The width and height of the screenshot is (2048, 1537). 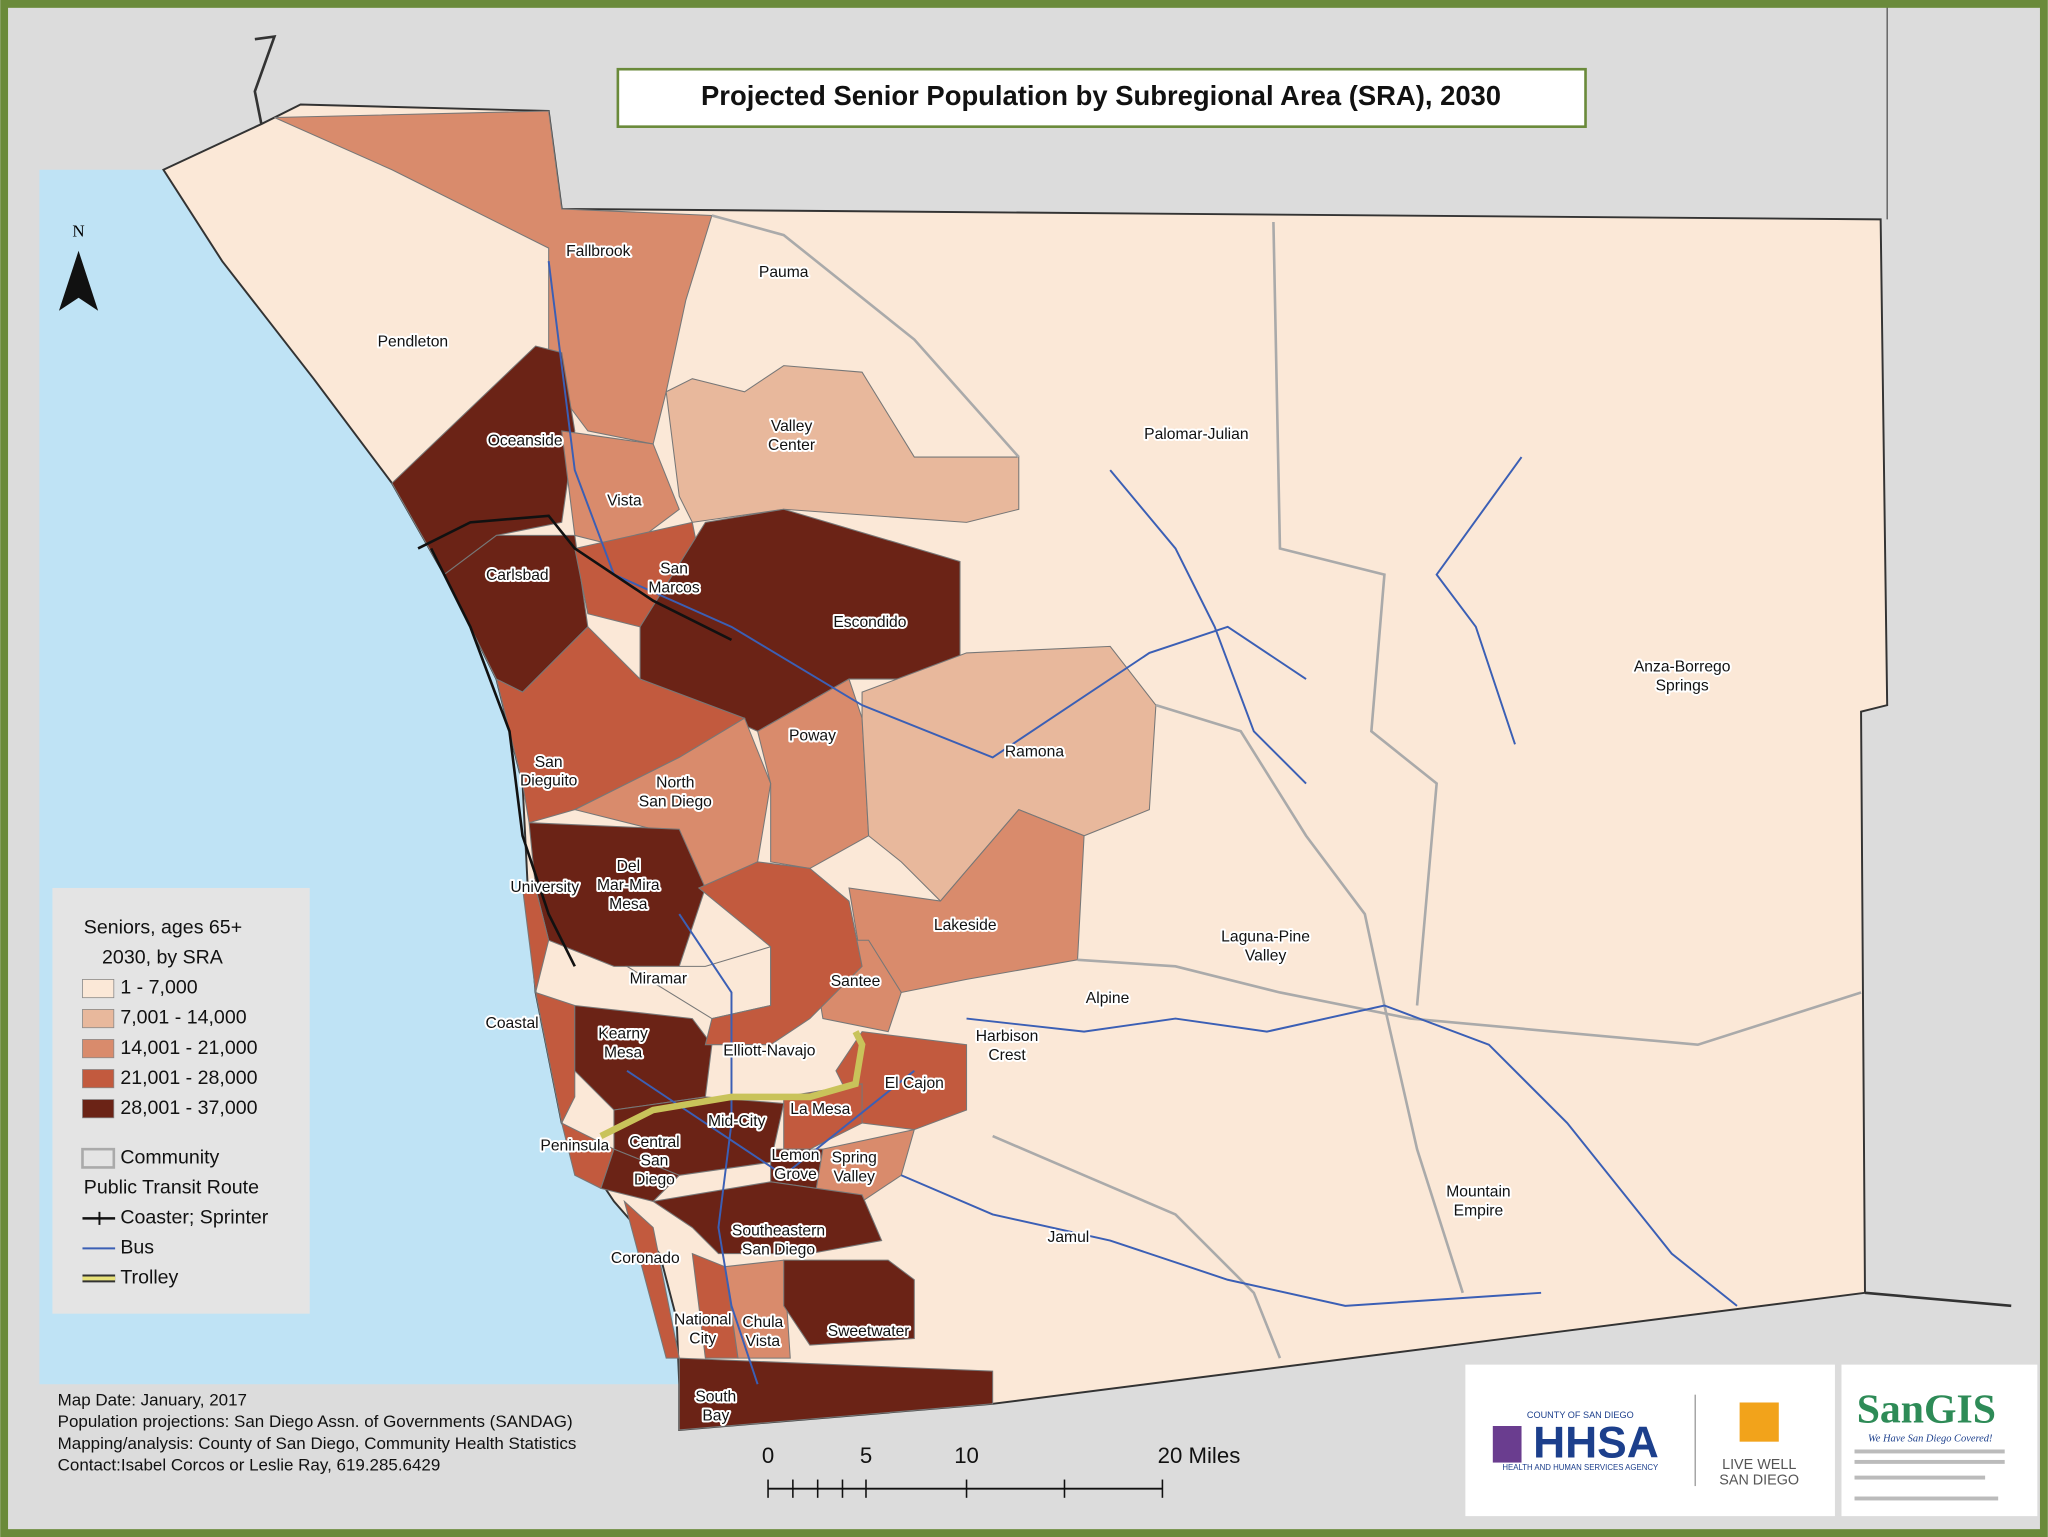 What do you see at coordinates (768, 1455) in the screenshot?
I see `scale-label: 0` at bounding box center [768, 1455].